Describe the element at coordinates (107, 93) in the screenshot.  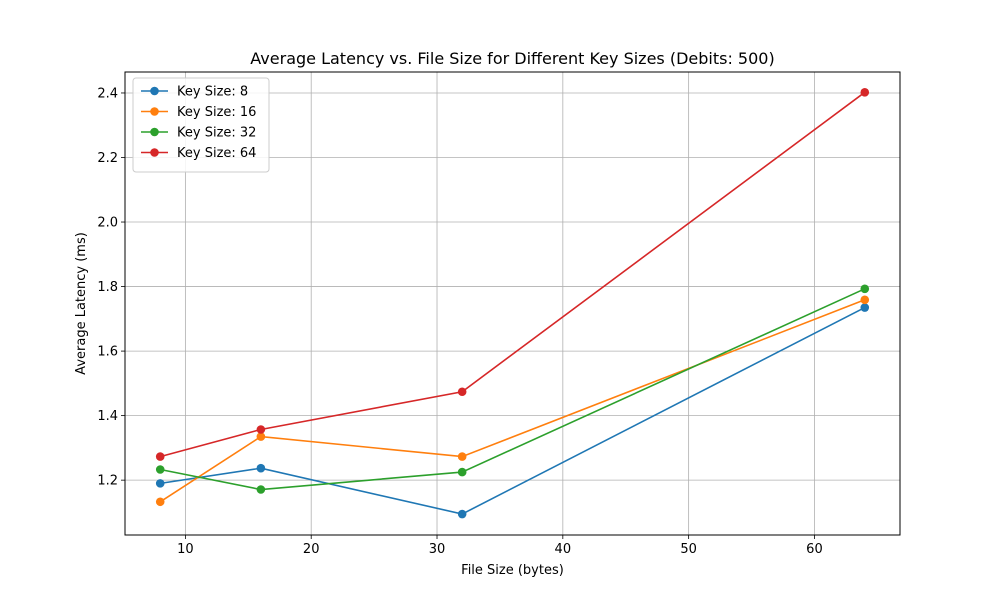
I see `y-tick-label: 2.4` at that location.